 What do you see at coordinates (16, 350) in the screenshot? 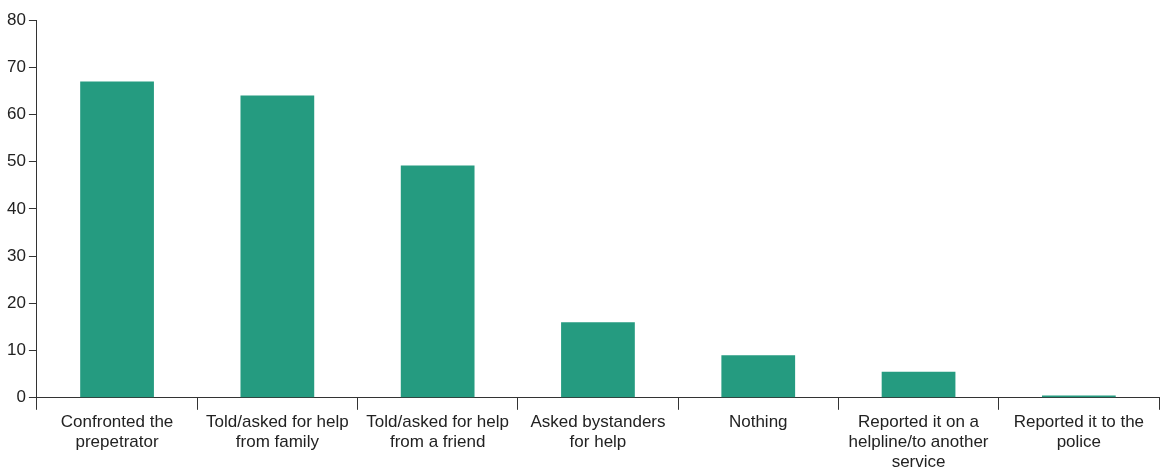
I see `y-tick-label: 10` at bounding box center [16, 350].